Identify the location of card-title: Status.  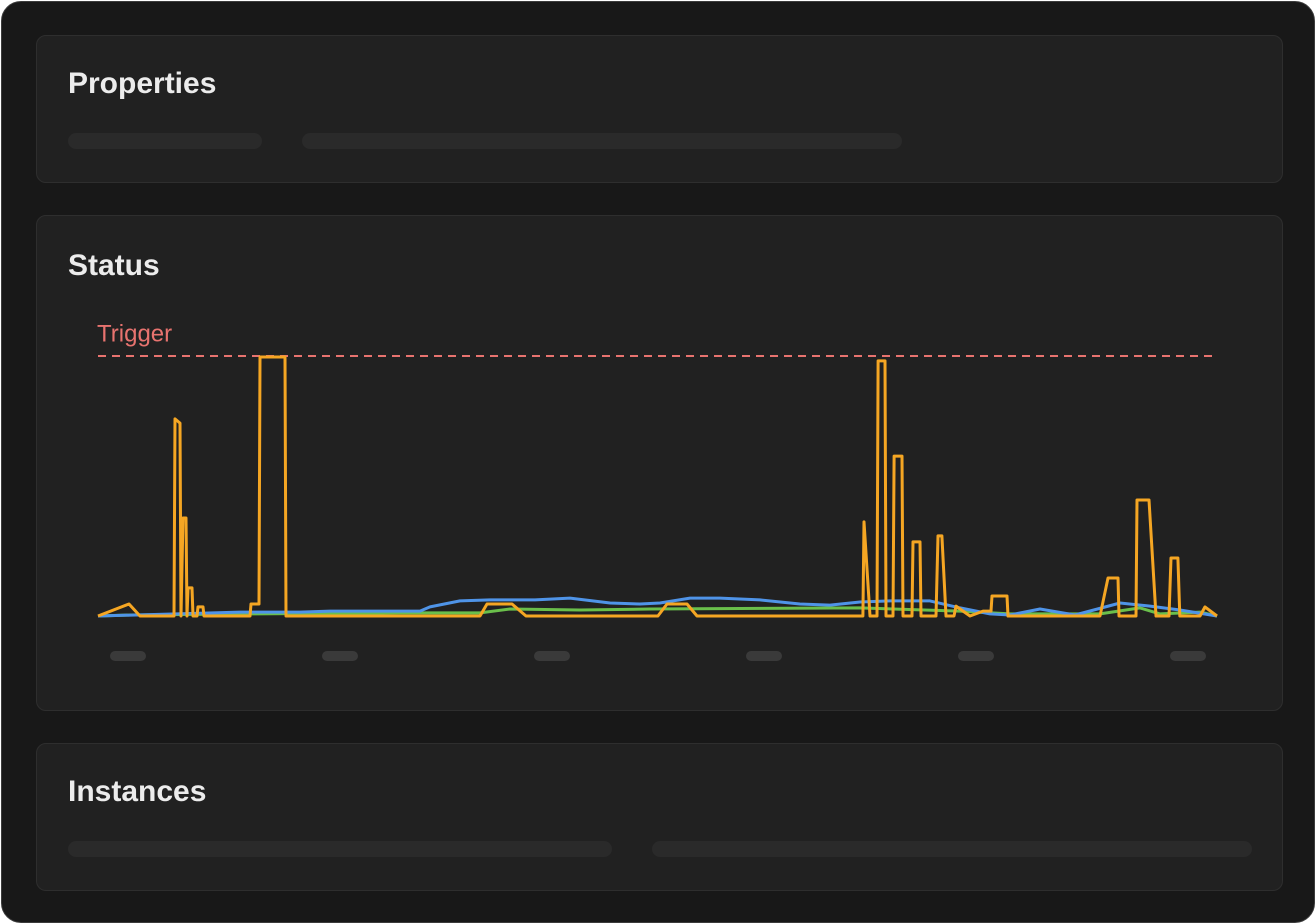
(114, 265).